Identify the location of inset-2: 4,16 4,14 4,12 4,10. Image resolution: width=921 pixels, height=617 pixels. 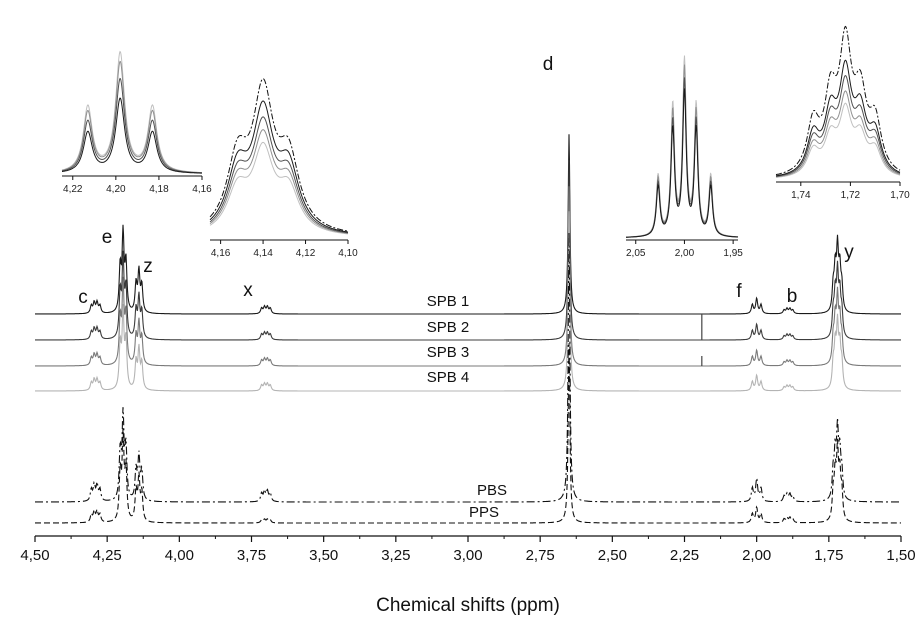
(283, 168).